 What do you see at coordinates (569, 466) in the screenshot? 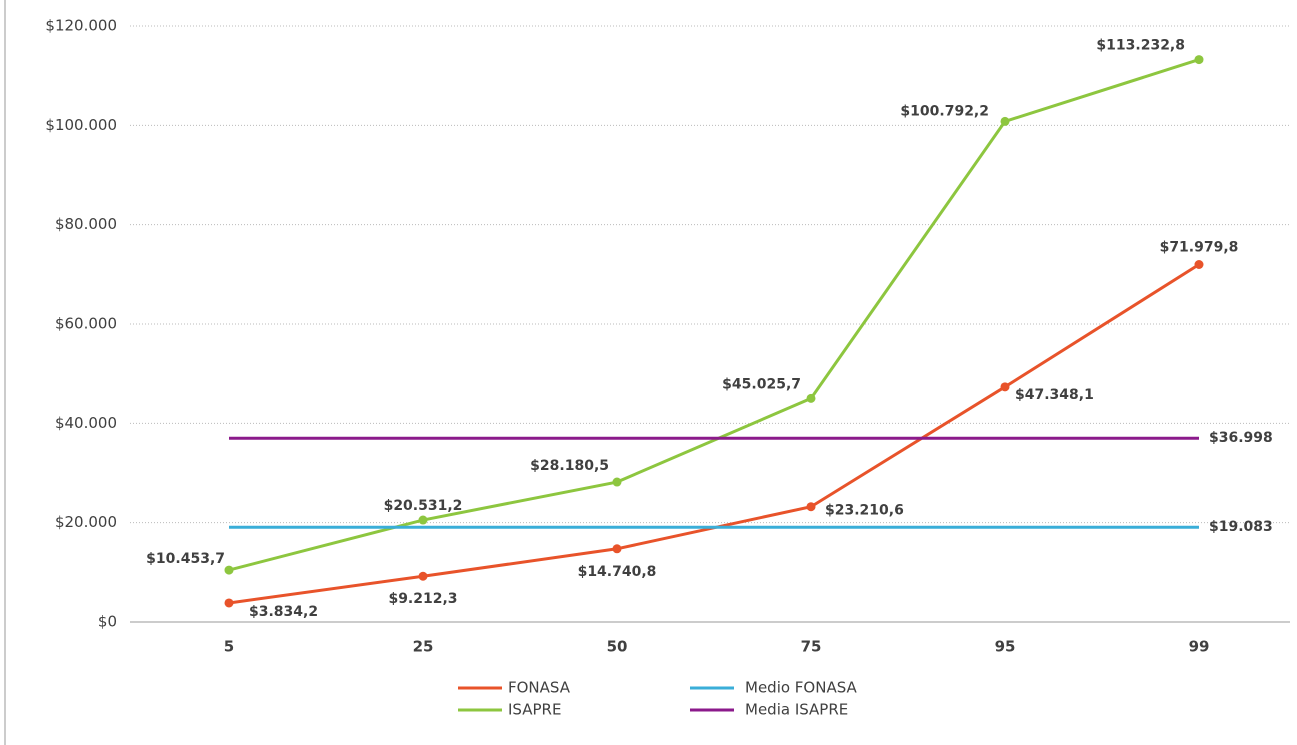
I see `data-label: $28.180,5` at bounding box center [569, 466].